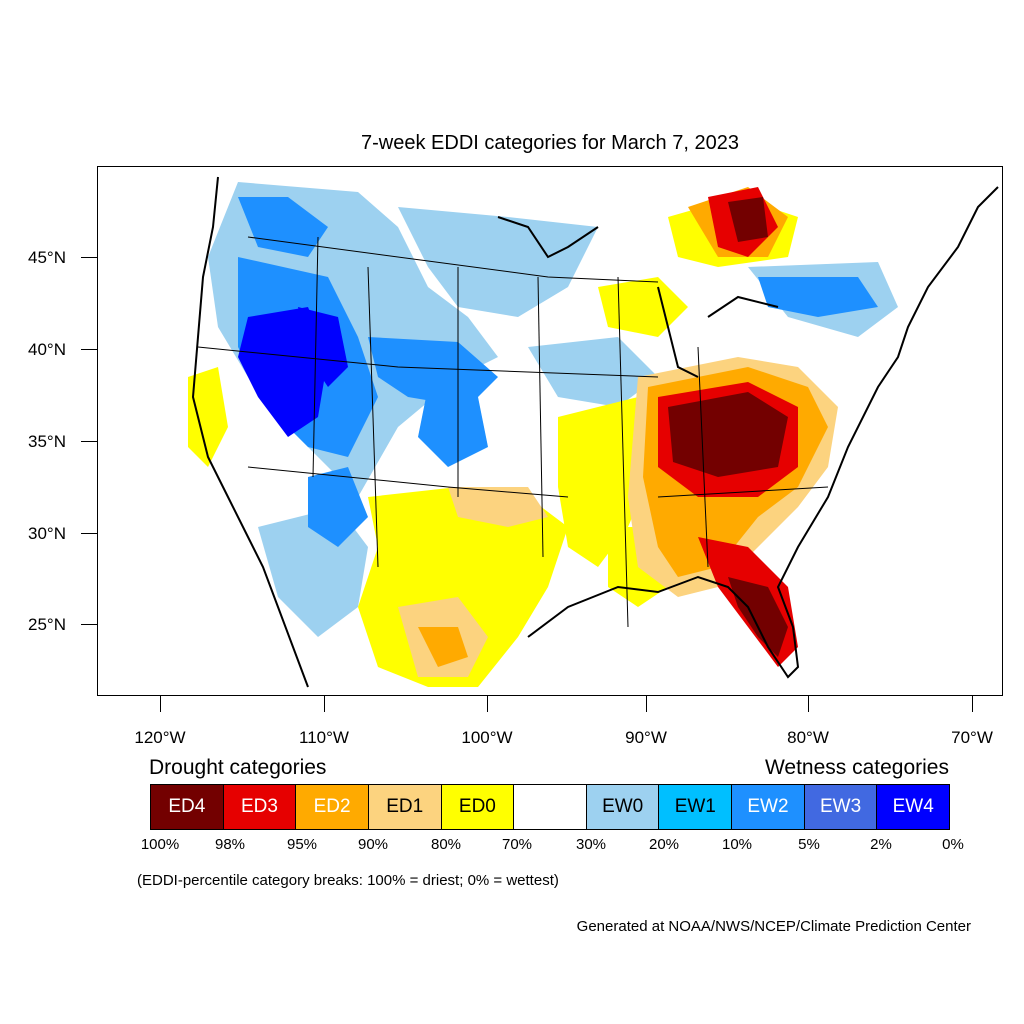 The height and width of the screenshot is (1024, 1024). I want to click on lat-label-45: 45°N, so click(47, 257).